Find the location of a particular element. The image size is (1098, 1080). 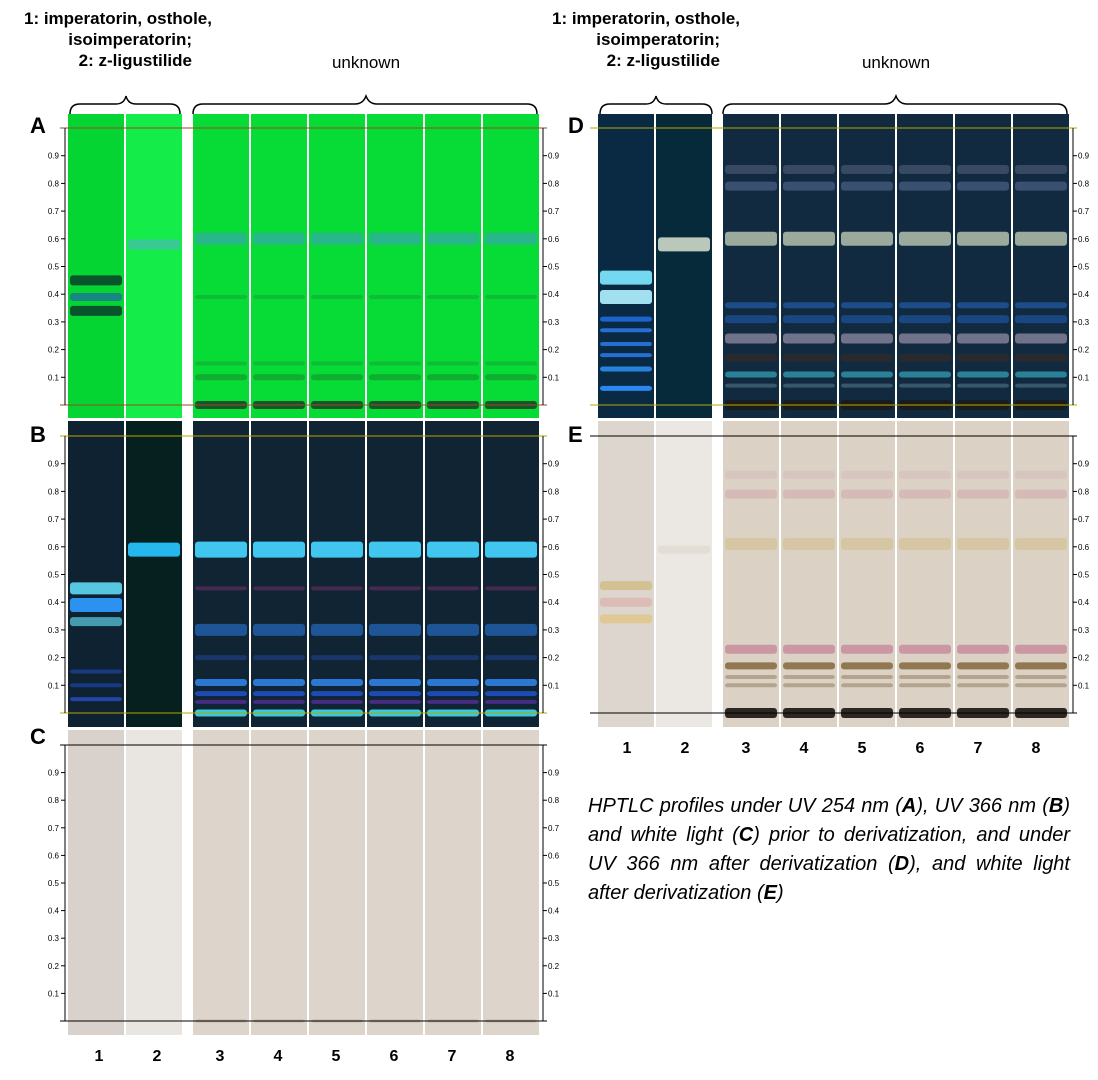

panel-letter-b: B is located at coordinates (38, 434).